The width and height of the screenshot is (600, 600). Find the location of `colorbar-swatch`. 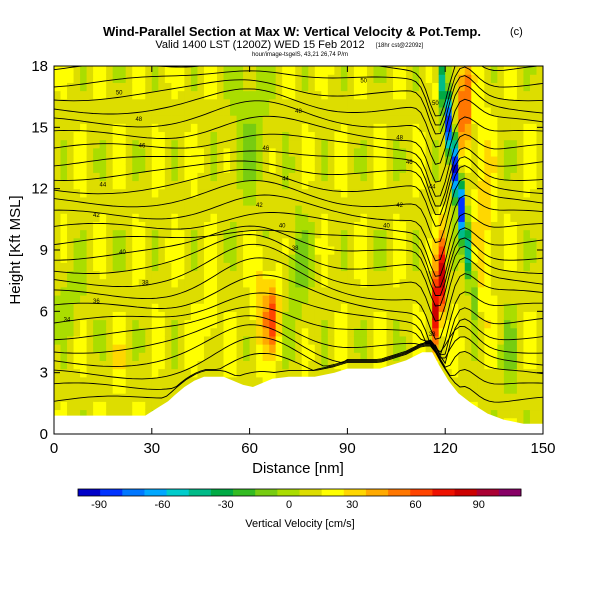

colorbar-swatch is located at coordinates (488, 492).